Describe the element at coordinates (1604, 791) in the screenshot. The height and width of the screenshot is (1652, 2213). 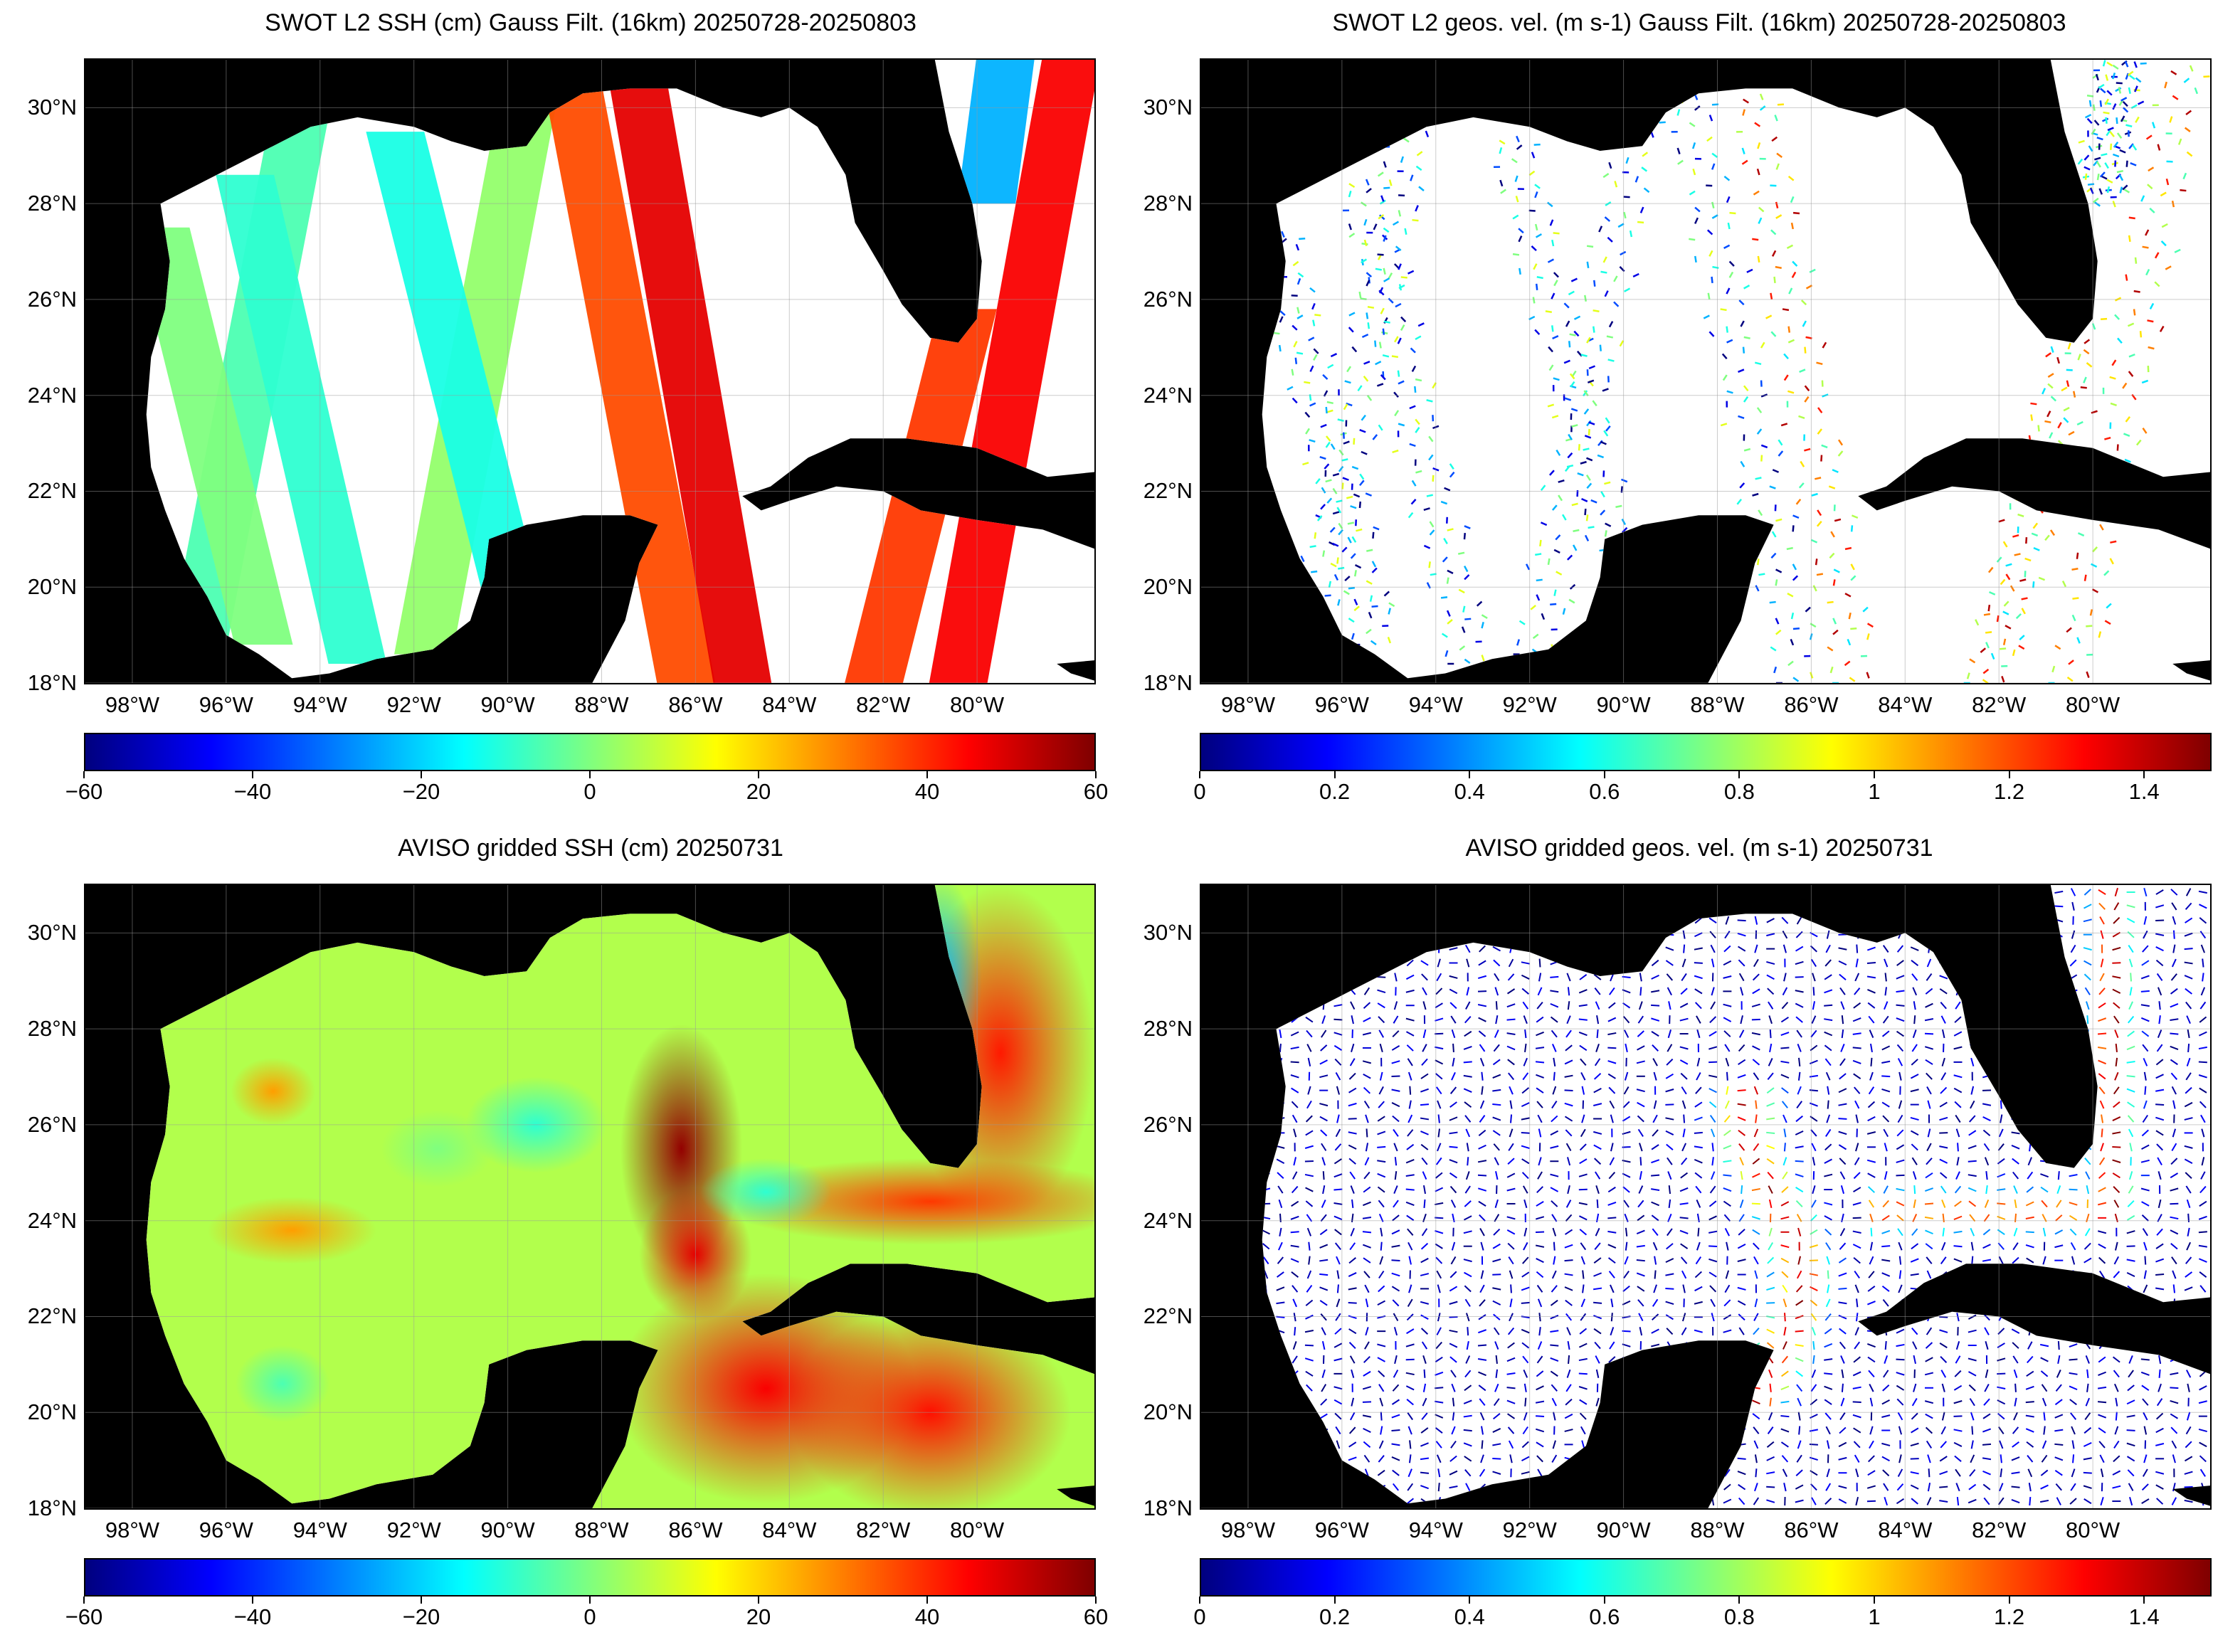
I see `colorbar-label: 0.6` at that location.